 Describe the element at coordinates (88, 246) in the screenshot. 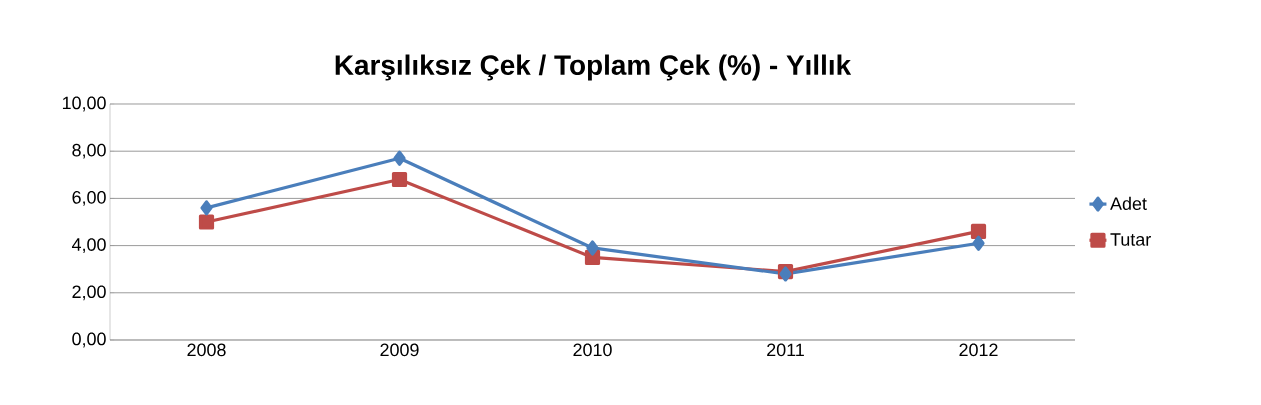

I see `y-tick-label: 4,00` at that location.